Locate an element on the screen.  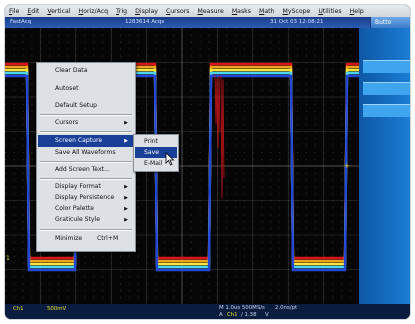
buttons-toggle: Butto is located at coordinates (390, 22).